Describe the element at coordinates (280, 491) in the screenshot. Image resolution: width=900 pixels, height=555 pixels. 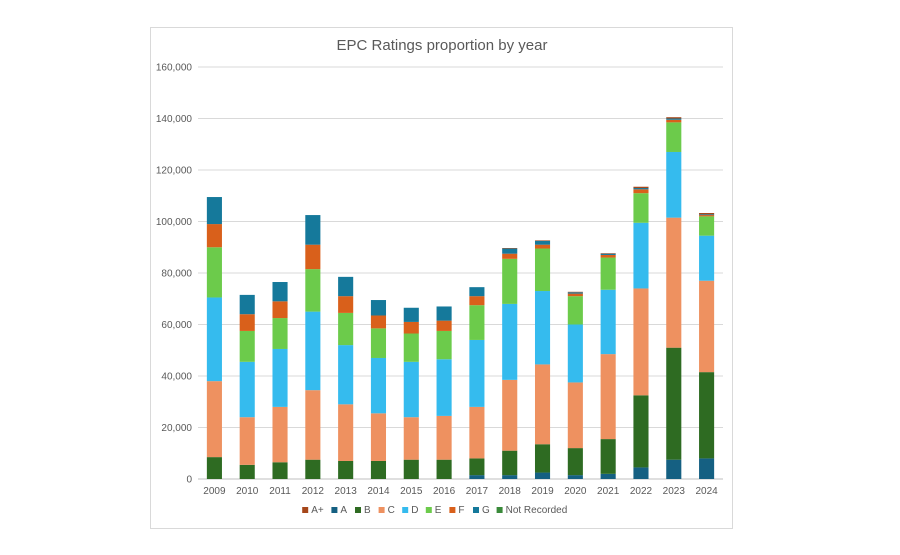
I see `x-tick-label: 2011` at that location.